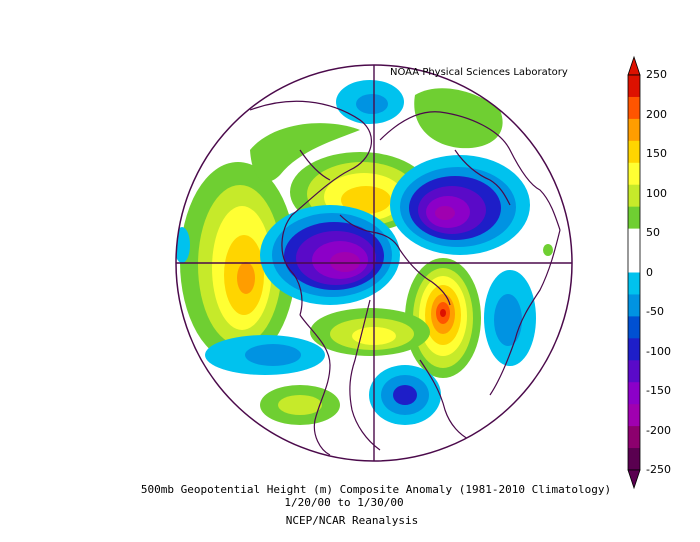 The height and width of the screenshot is (542, 700). Describe the element at coordinates (352, 520) in the screenshot. I see `data-source: NCEP/NCAR Reanalysis` at that location.